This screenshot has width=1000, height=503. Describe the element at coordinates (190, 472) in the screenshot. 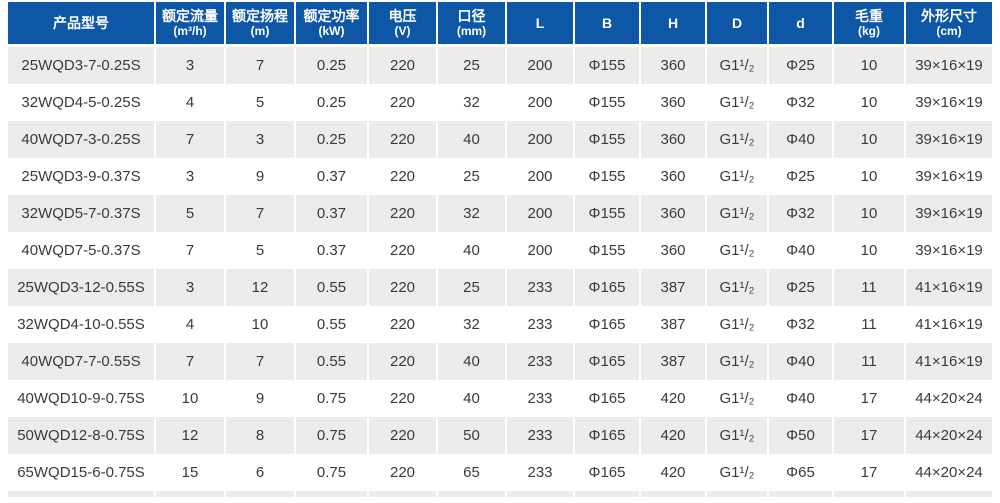

I see `cell-rated-flow: 15` at that location.